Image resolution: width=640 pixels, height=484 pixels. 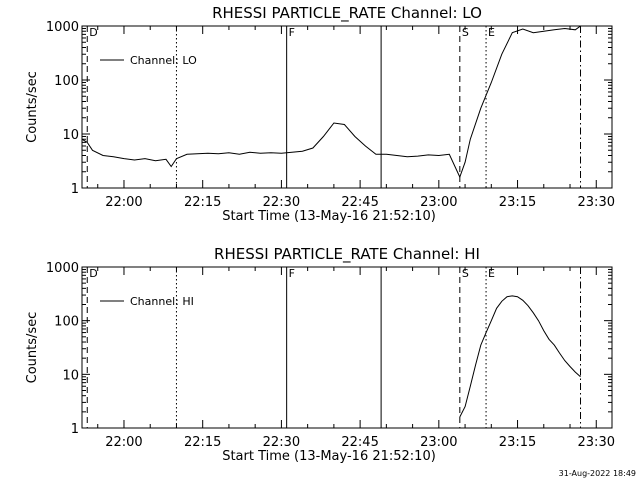 What do you see at coordinates (520, 356) in the screenshot?
I see `series-line` at bounding box center [520, 356].